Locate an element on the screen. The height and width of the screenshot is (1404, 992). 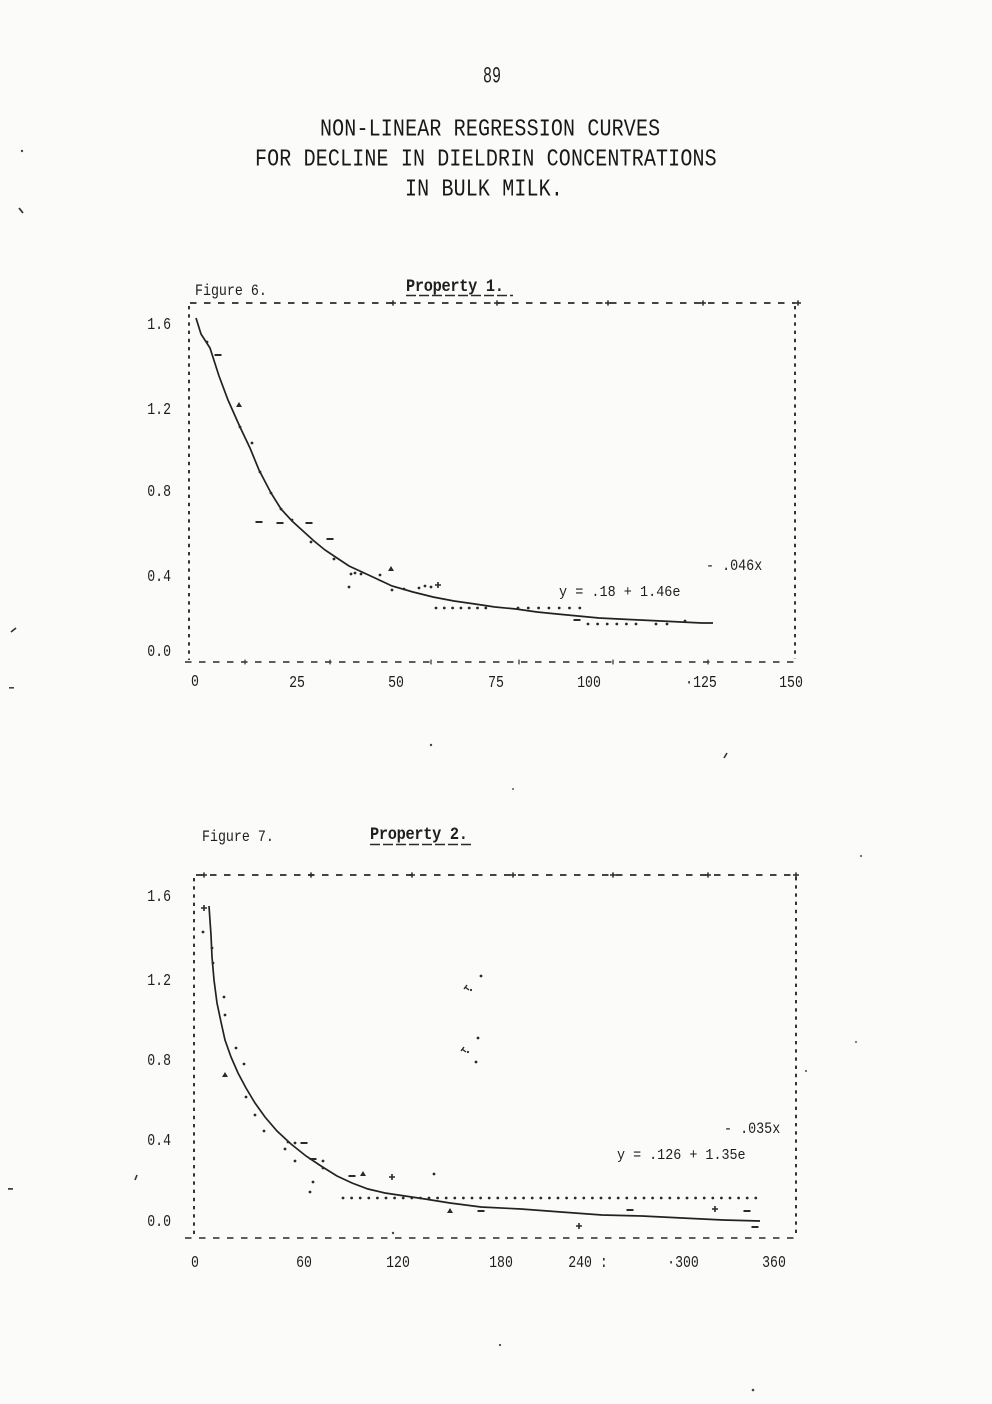
svg-text: 240 : is located at coordinates (588, 1264).